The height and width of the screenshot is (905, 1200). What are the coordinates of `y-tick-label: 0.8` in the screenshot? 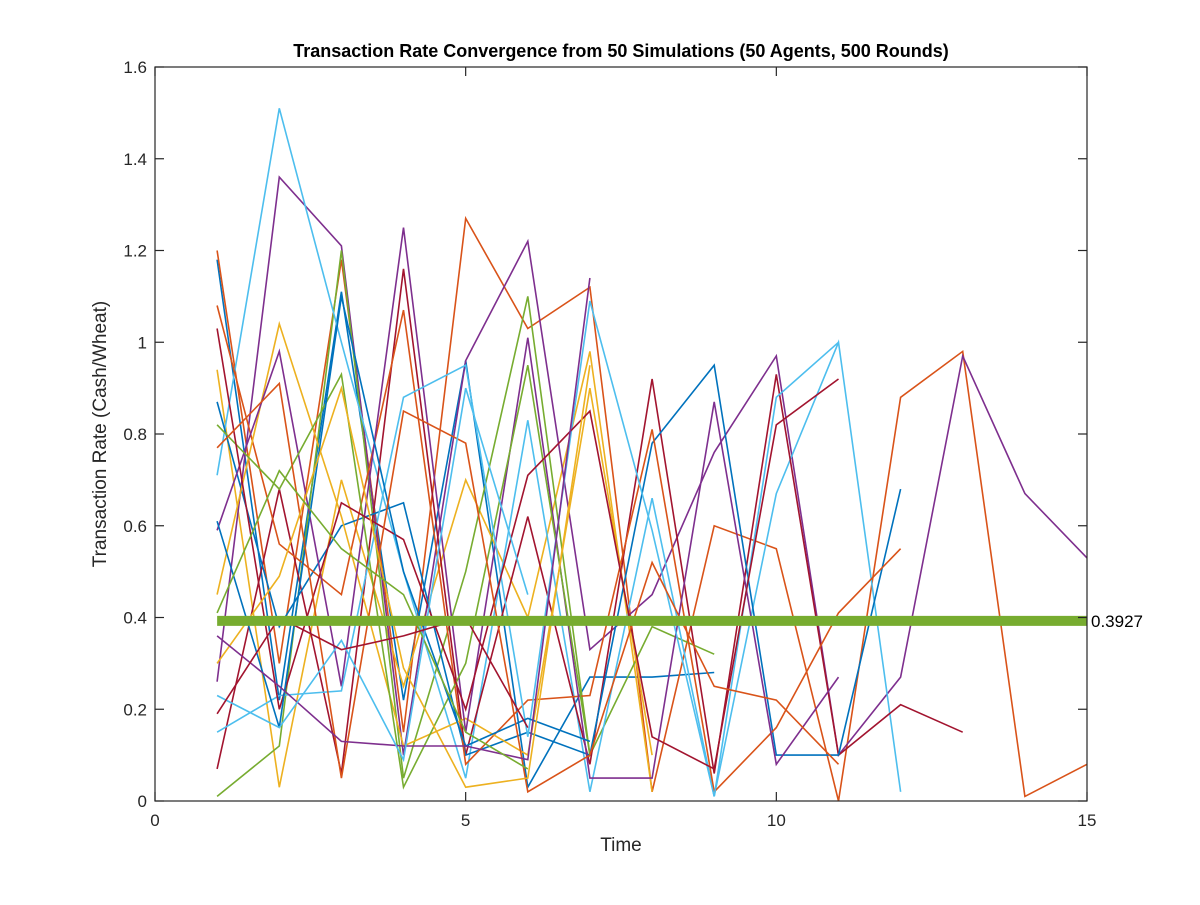 It's located at (135, 434).